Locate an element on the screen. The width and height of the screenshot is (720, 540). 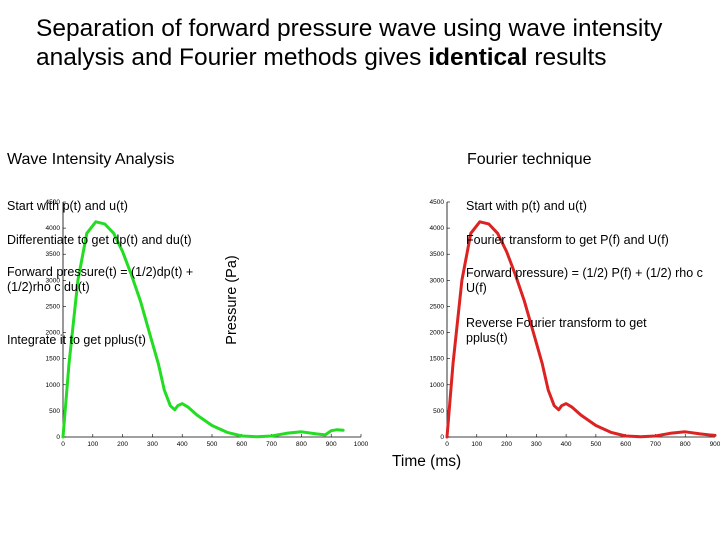
y-axis-label: Pressure (Pa) is located at coordinates (232, 300).